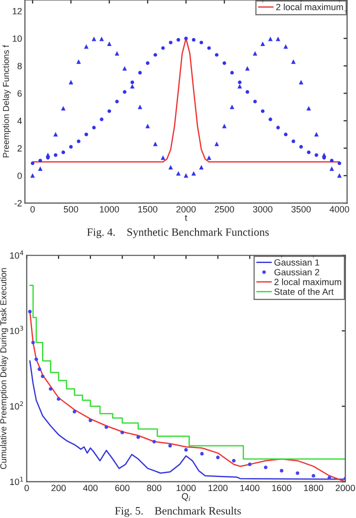 The image size is (356, 518). What do you see at coordinates (58, 488) in the screenshot?
I see `x-tick-label: 200` at bounding box center [58, 488].